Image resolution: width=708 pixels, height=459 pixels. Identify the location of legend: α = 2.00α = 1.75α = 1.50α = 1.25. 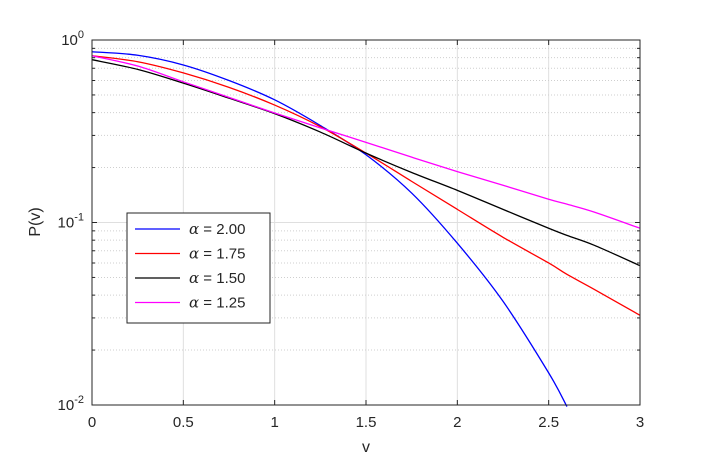
(198, 268).